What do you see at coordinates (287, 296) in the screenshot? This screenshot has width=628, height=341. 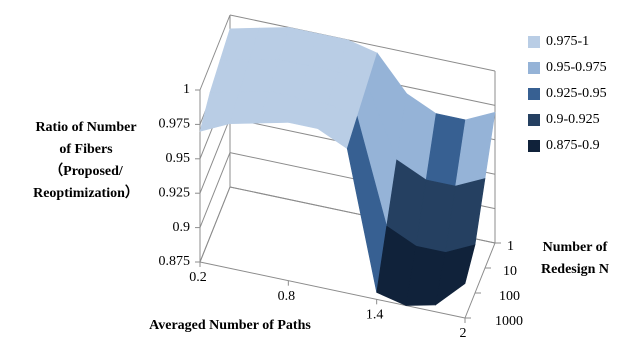 I see `x-tick-label: 0.8` at bounding box center [287, 296].